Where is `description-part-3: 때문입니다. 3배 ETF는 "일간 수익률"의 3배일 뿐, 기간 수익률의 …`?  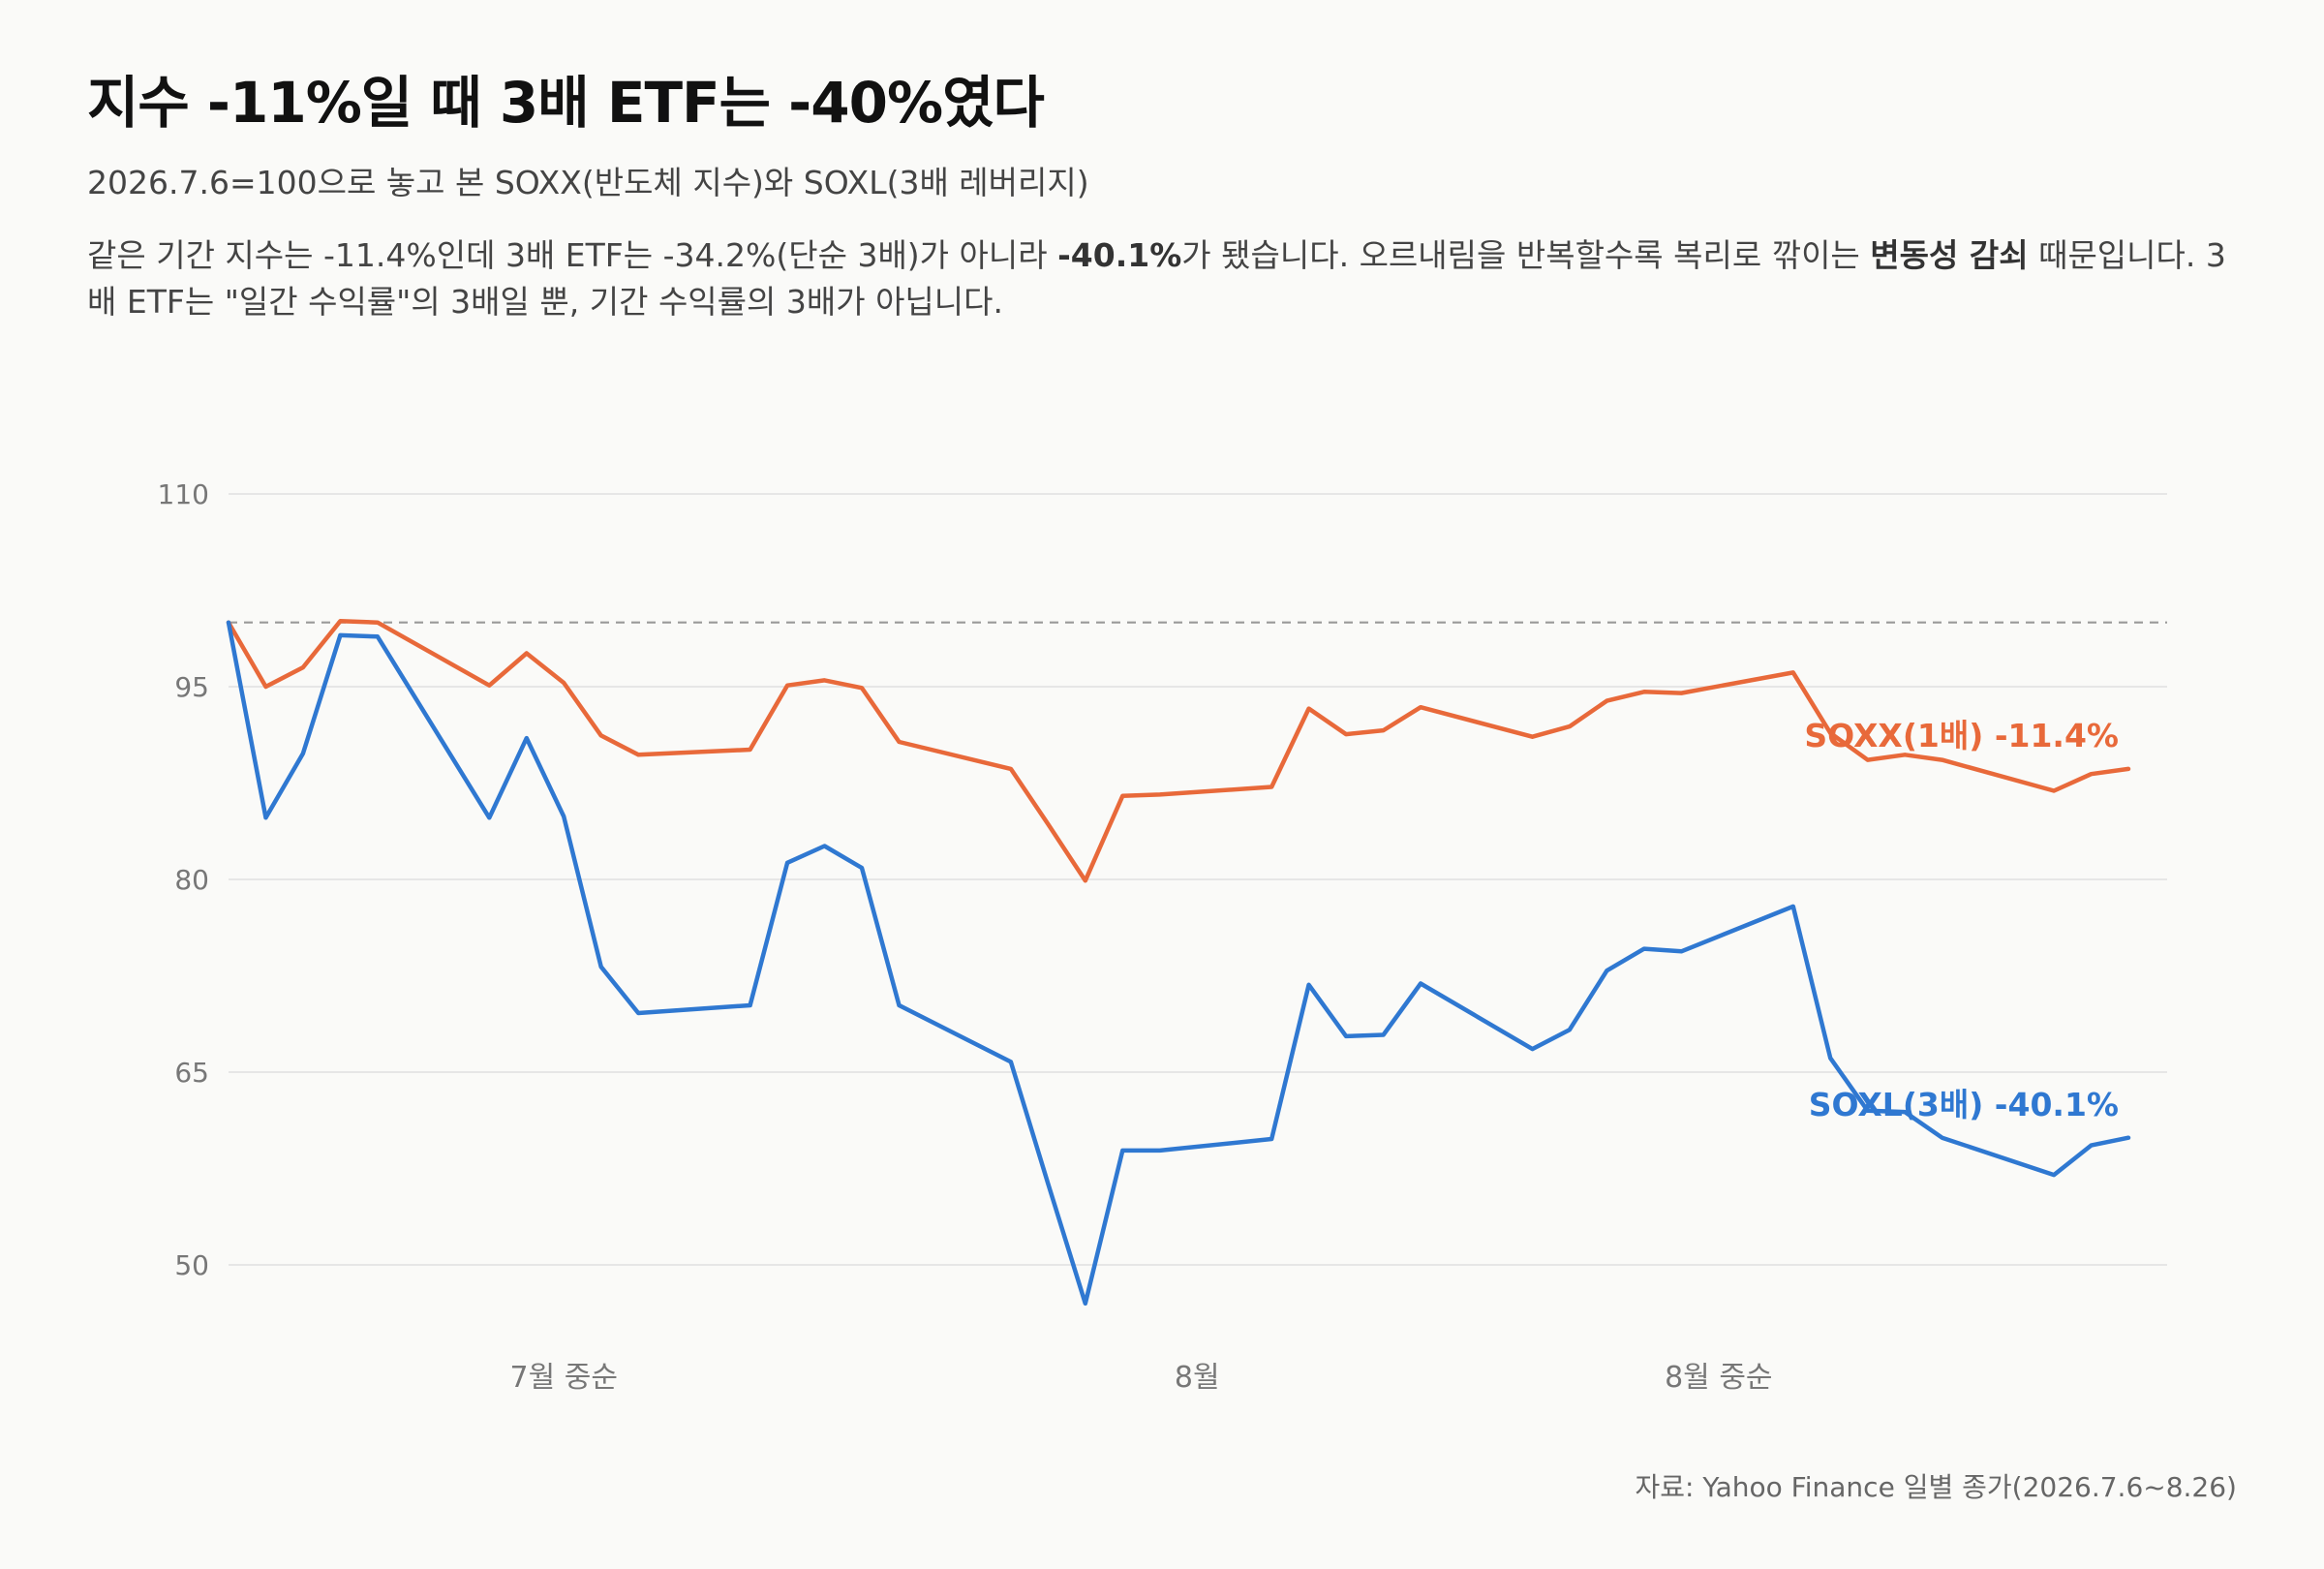 description-part-3: 때문입니다. 3배 ETF는 "일간 수익률"의 3배일 뿐, 기간 수익률의 … is located at coordinates (1157, 279).